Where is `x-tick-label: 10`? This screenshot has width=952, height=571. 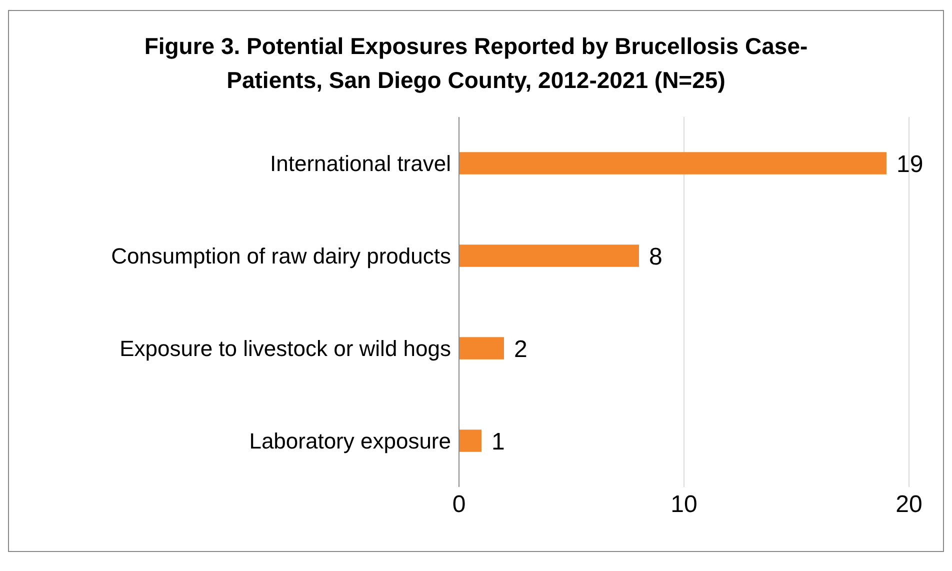
x-tick-label: 10 is located at coordinates (684, 504).